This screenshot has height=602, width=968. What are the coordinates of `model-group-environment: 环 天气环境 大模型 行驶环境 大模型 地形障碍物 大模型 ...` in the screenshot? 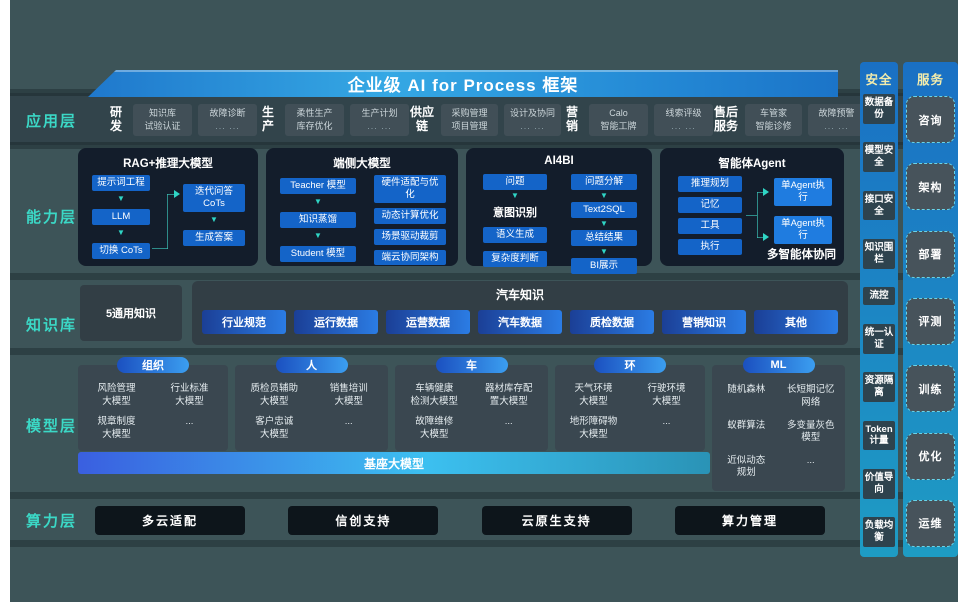 It's located at (630, 404).